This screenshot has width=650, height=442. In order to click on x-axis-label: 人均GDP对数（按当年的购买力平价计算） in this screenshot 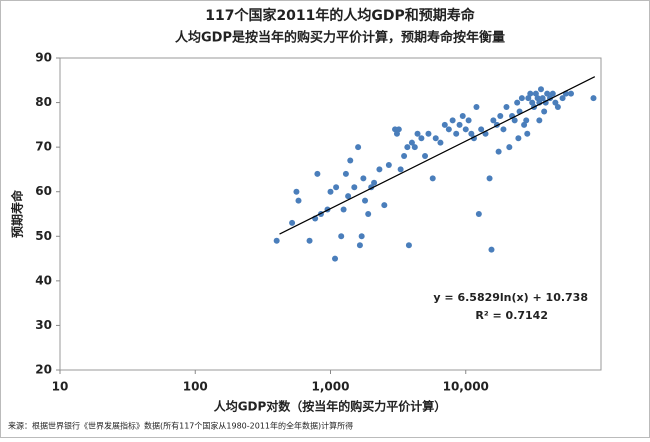, I will do `click(330, 406)`.